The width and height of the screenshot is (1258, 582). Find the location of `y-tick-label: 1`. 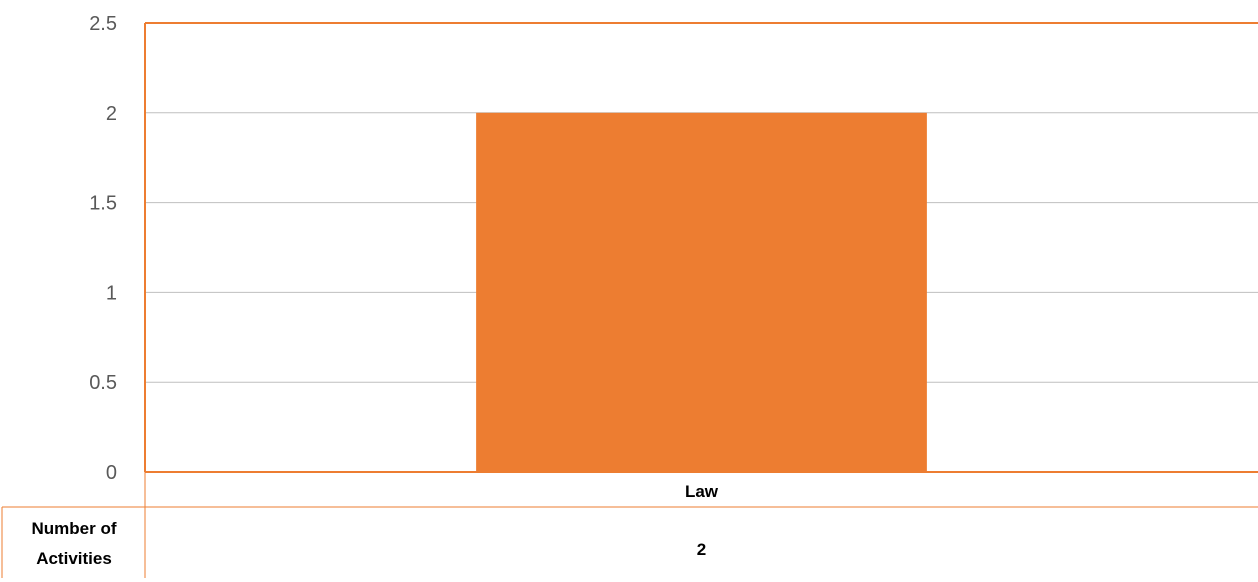

y-tick-label: 1 is located at coordinates (111, 293).